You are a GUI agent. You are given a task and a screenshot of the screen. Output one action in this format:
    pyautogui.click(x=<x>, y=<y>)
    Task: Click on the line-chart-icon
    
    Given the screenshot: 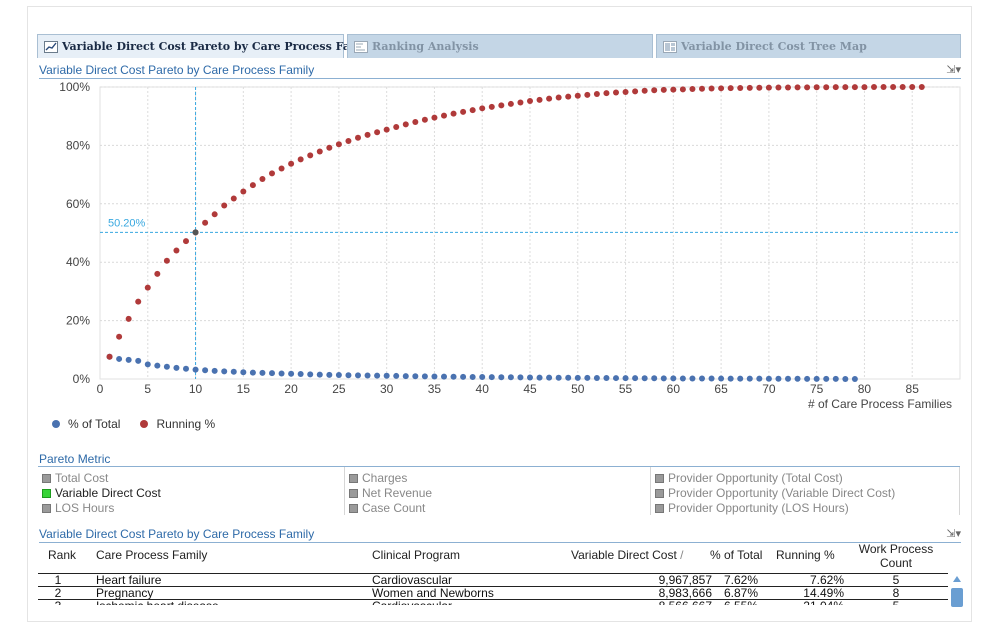 What is the action you would take?
    pyautogui.click(x=51, y=46)
    